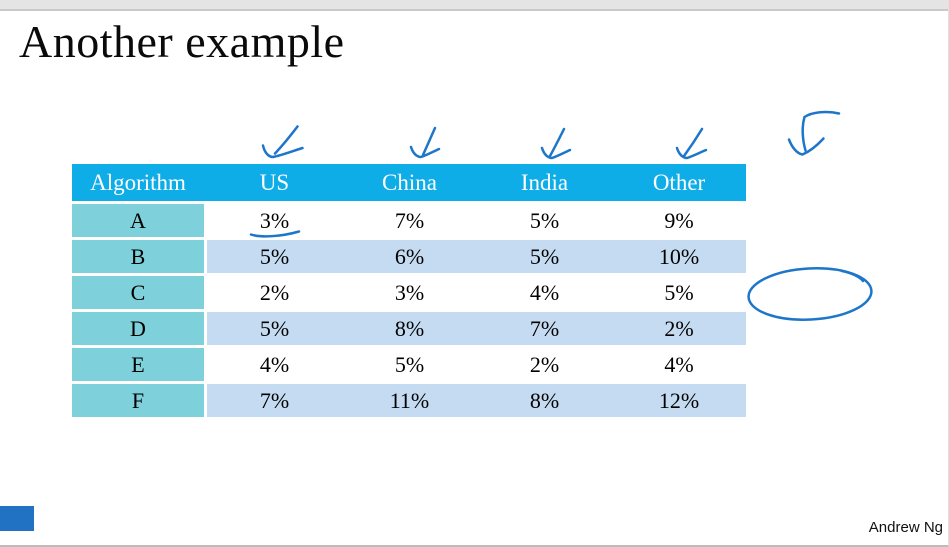 The height and width of the screenshot is (547, 949). Describe the element at coordinates (544, 400) in the screenshot. I see `cell-india: 8%` at that location.